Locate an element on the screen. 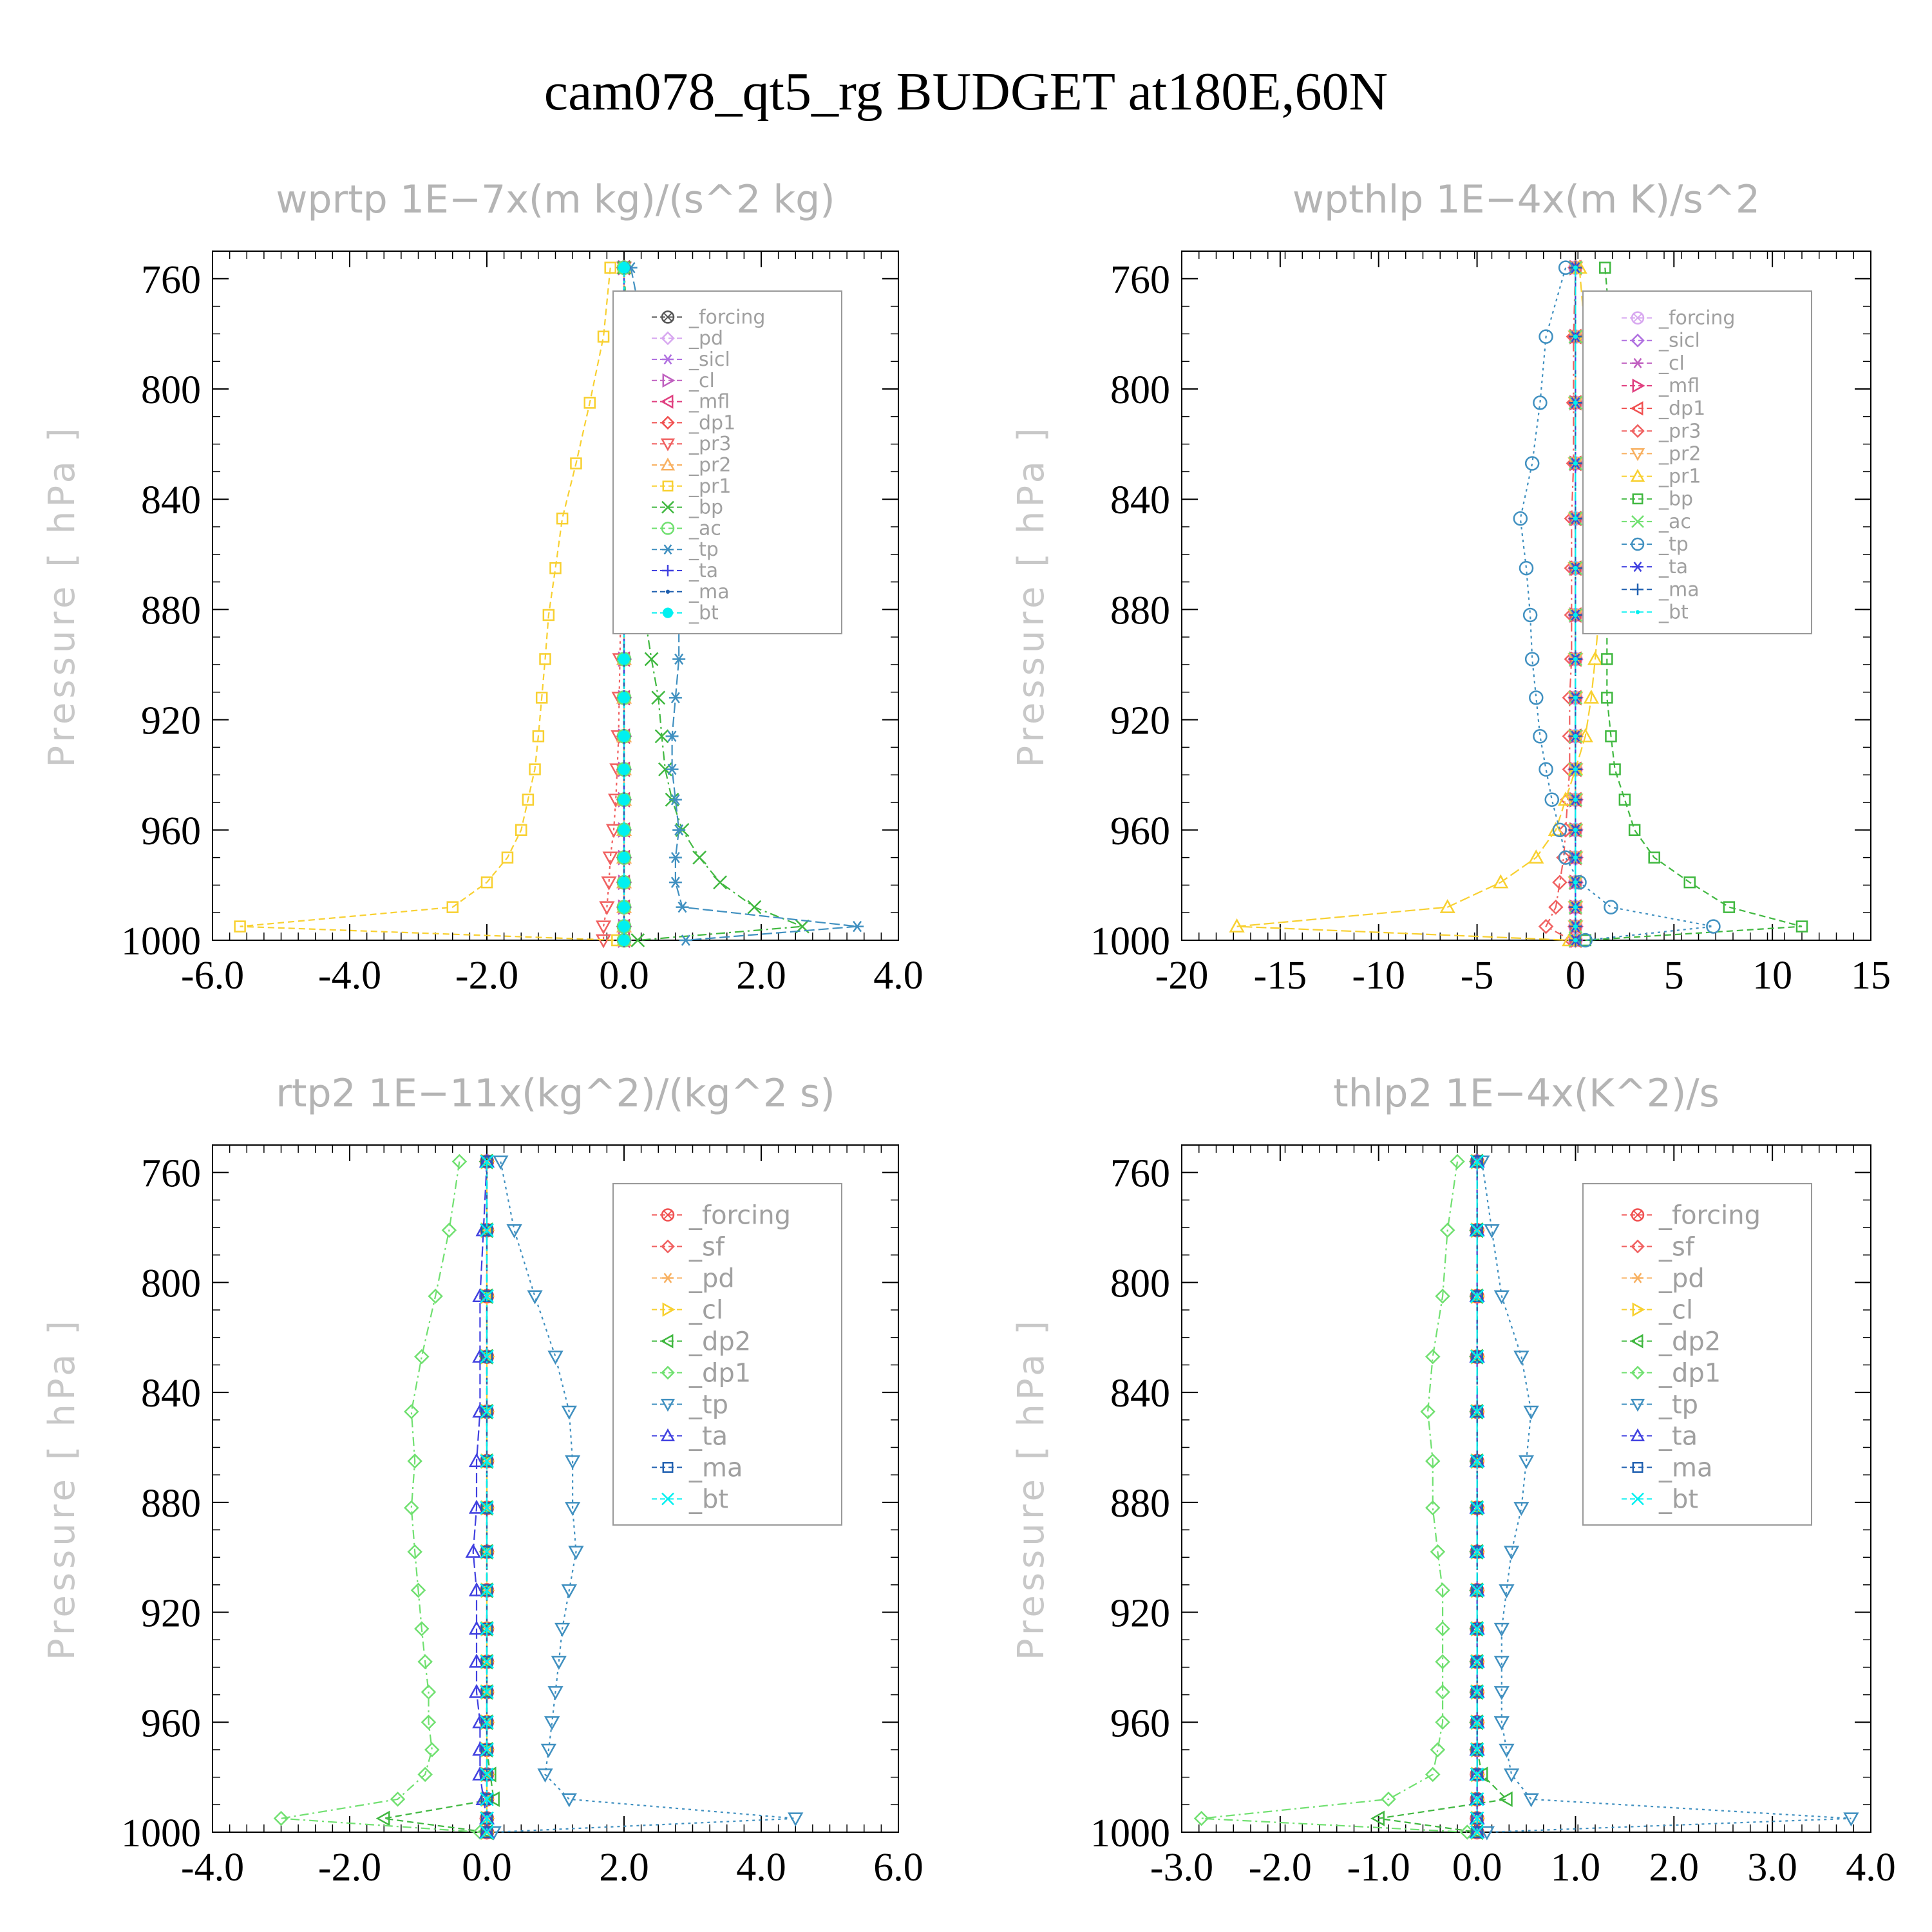 The image size is (1932, 1932). legend-label: _cl is located at coordinates (1671, 364).